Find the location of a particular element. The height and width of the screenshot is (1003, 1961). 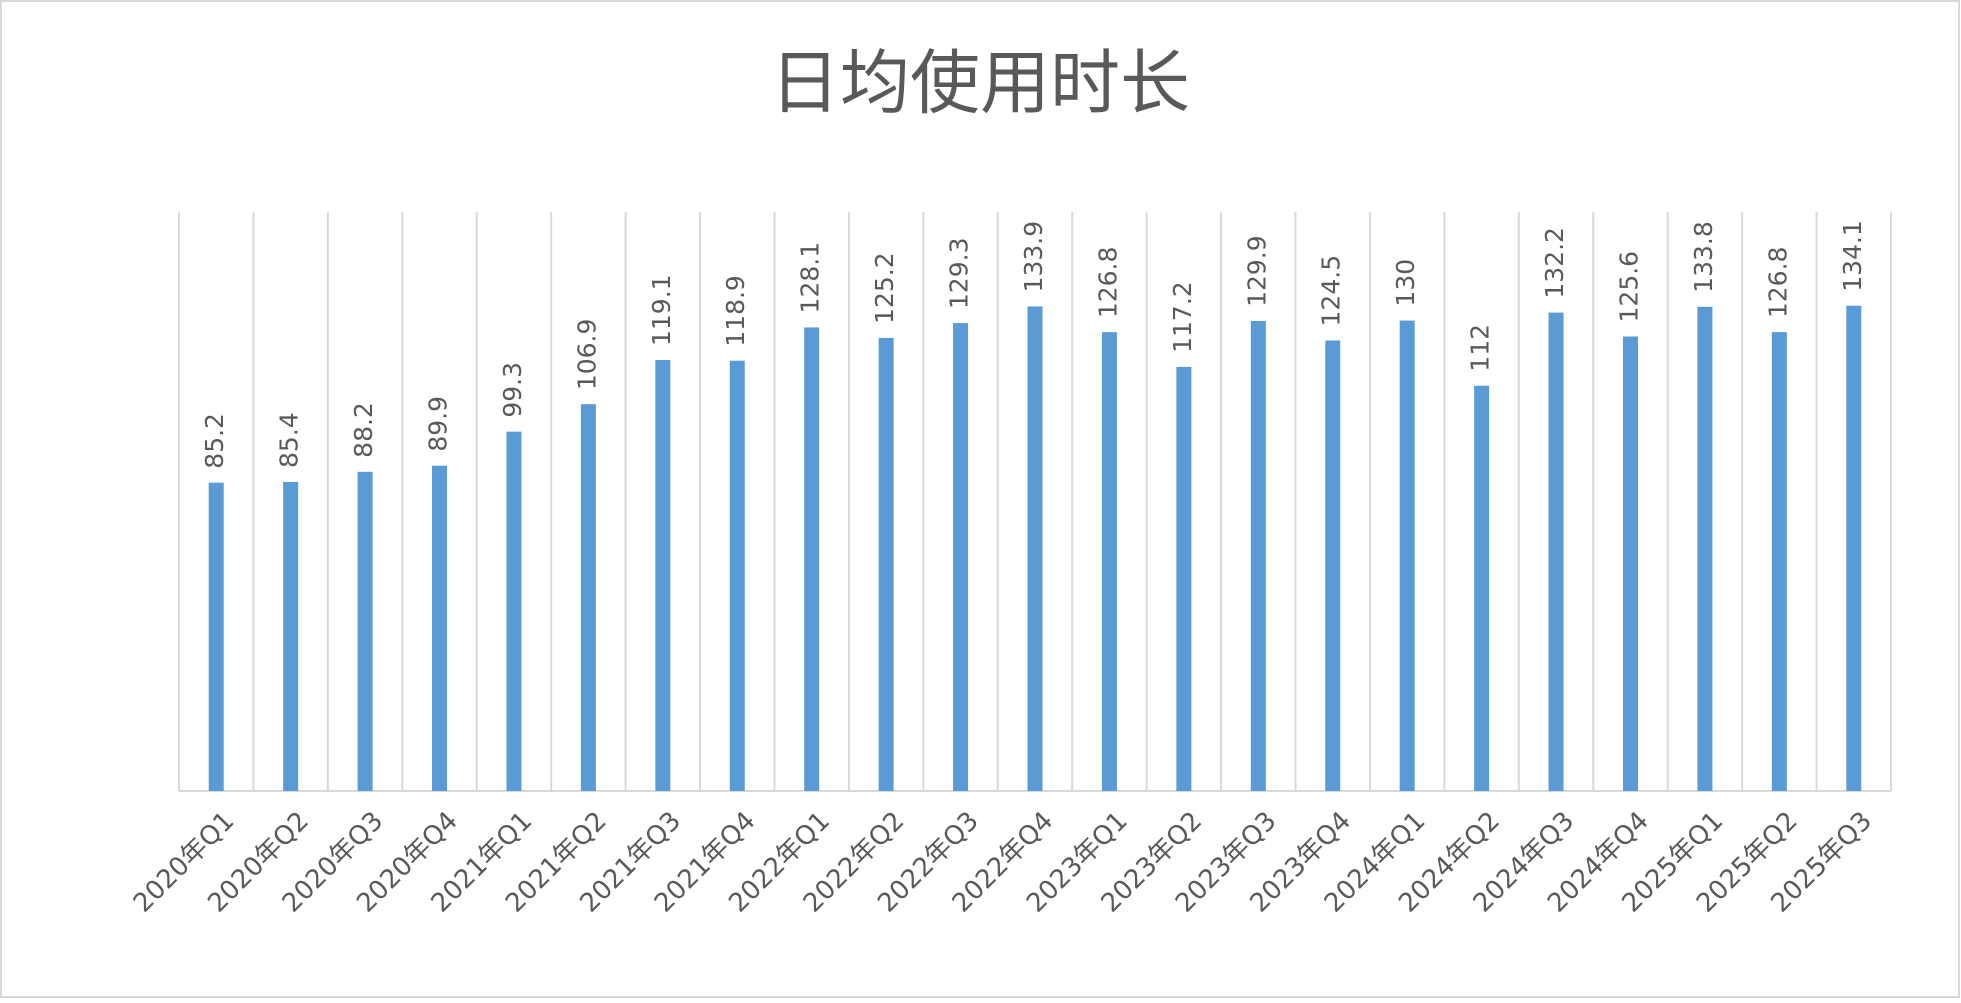

data-label: 134.1 is located at coordinates (1852, 256).